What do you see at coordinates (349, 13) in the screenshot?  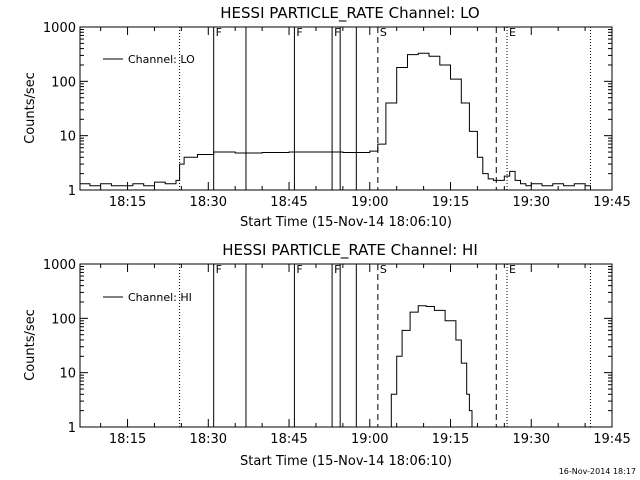 I see `chart-title: HESSI PARTICLE_RATE Channel: LO` at bounding box center [349, 13].